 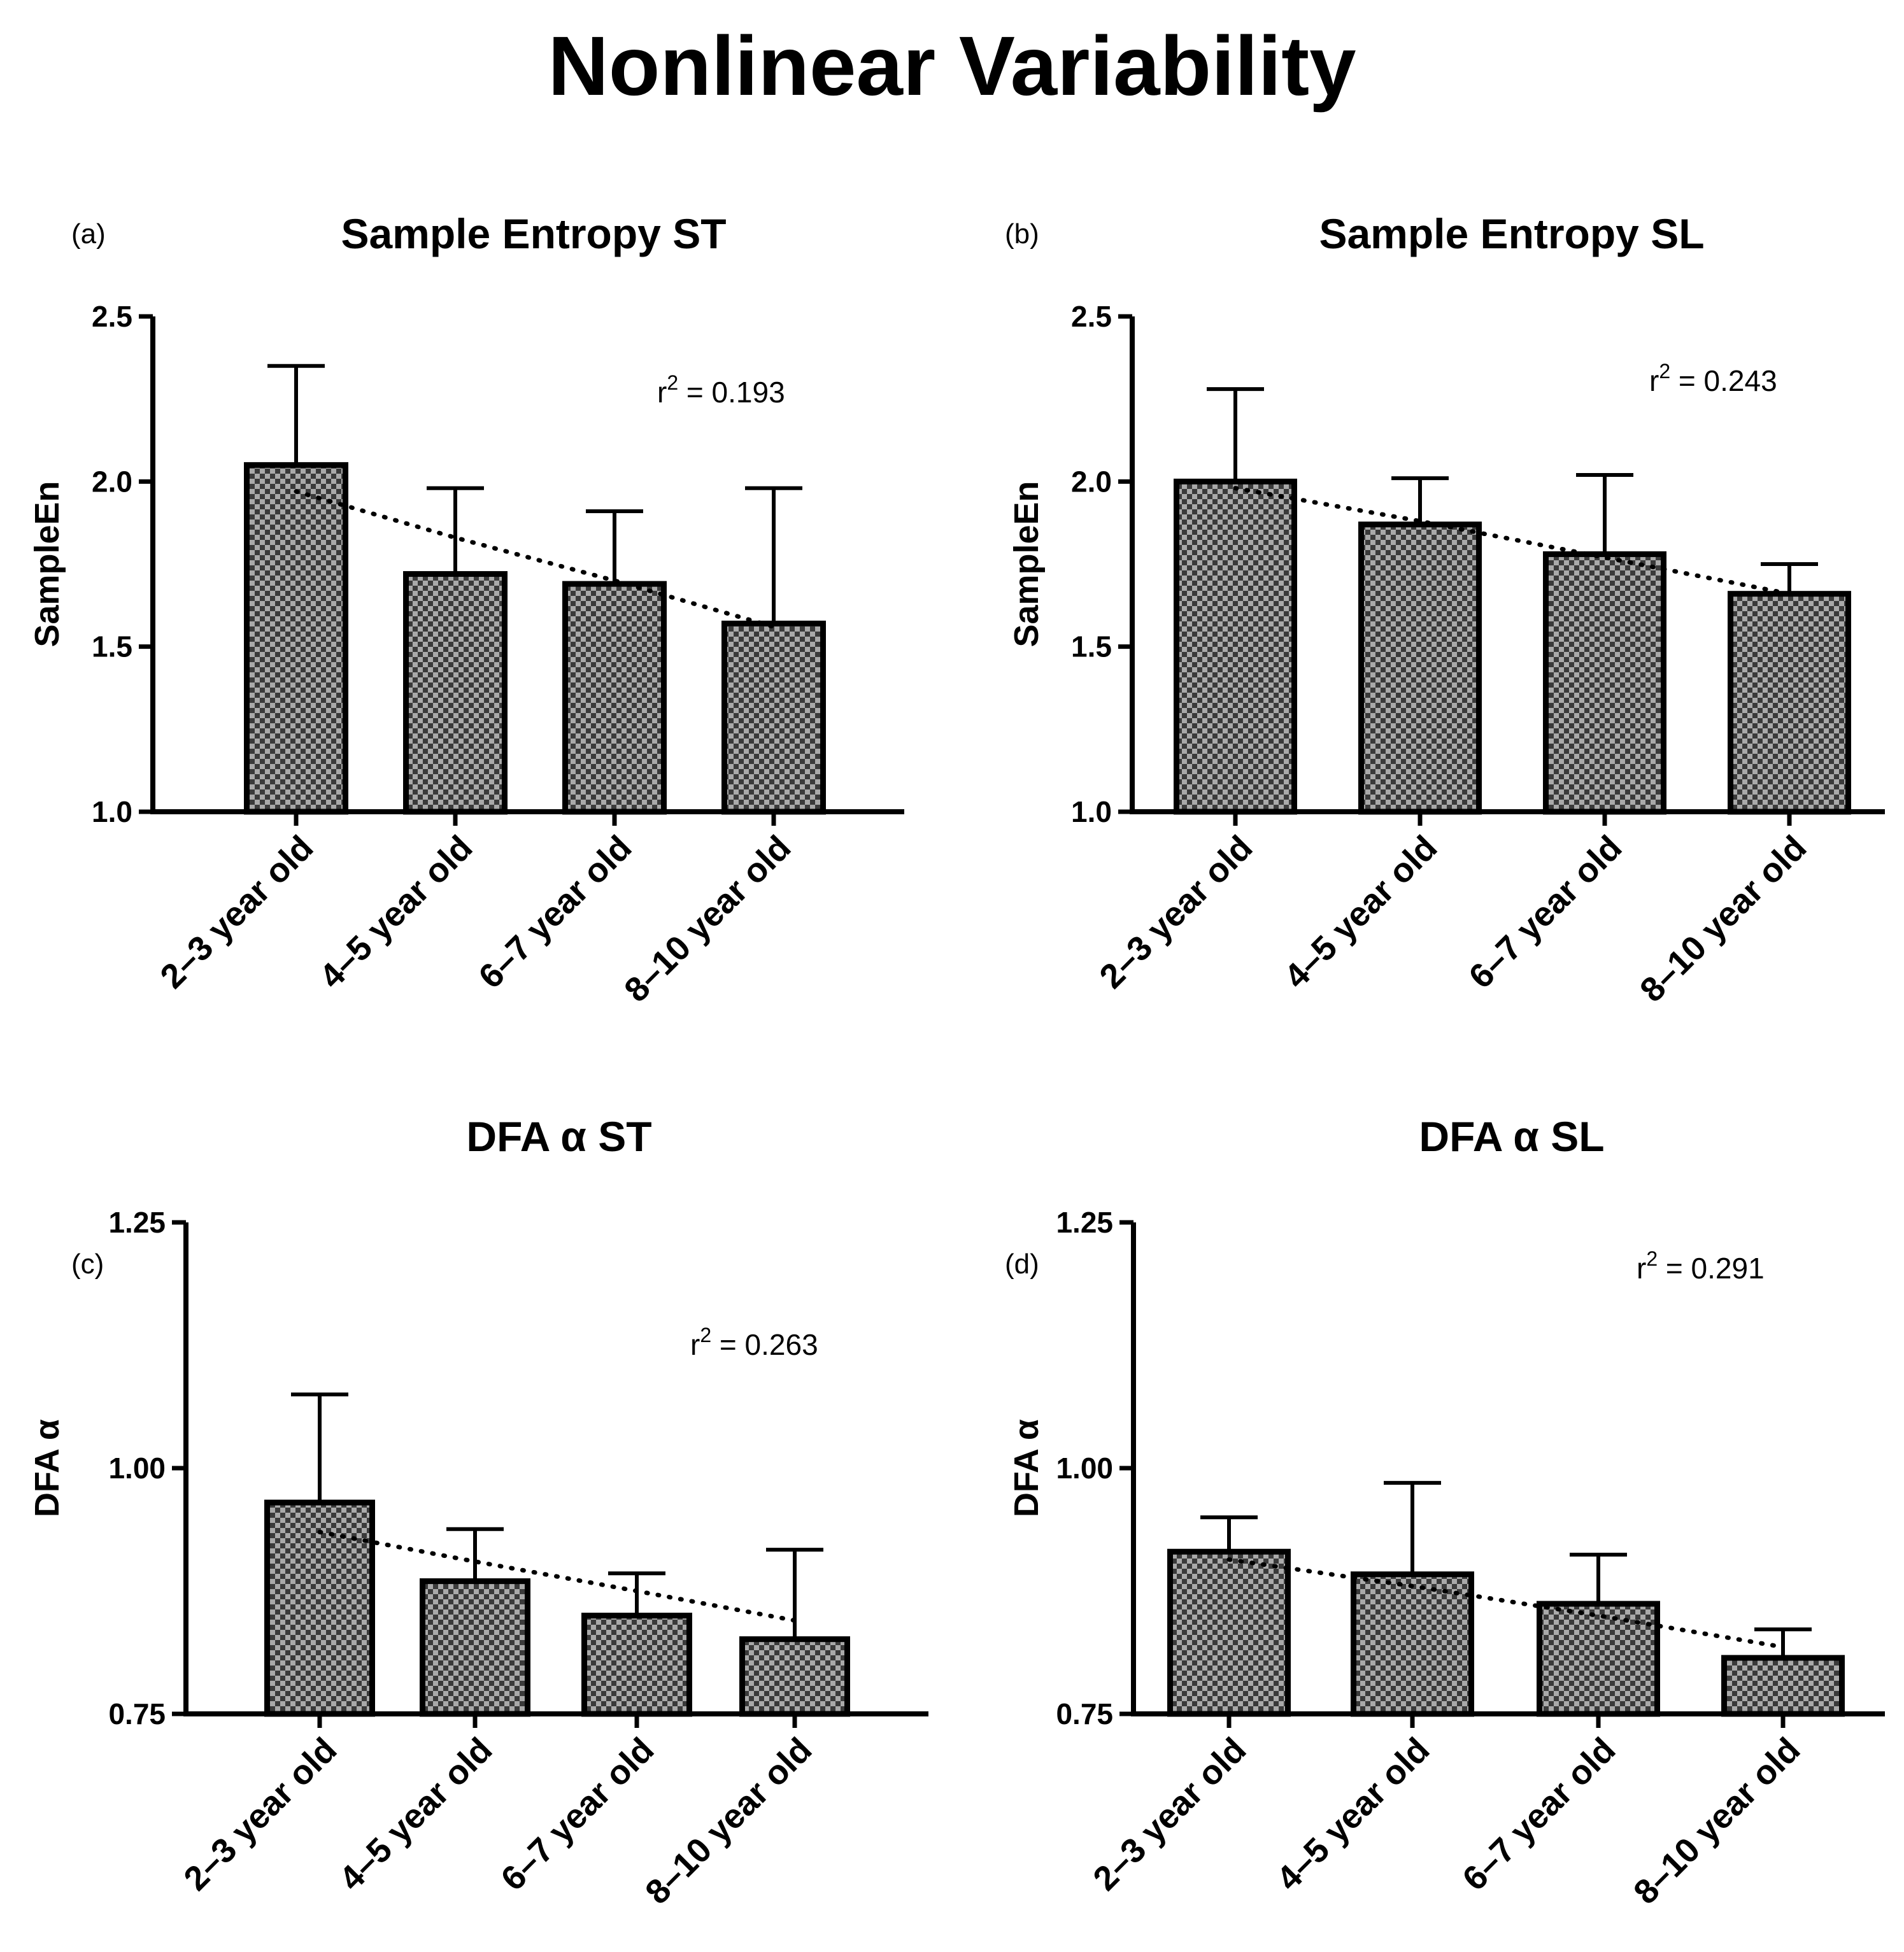 What do you see at coordinates (1022, 234) in the screenshot?
I see `panel-label: (b)` at bounding box center [1022, 234].